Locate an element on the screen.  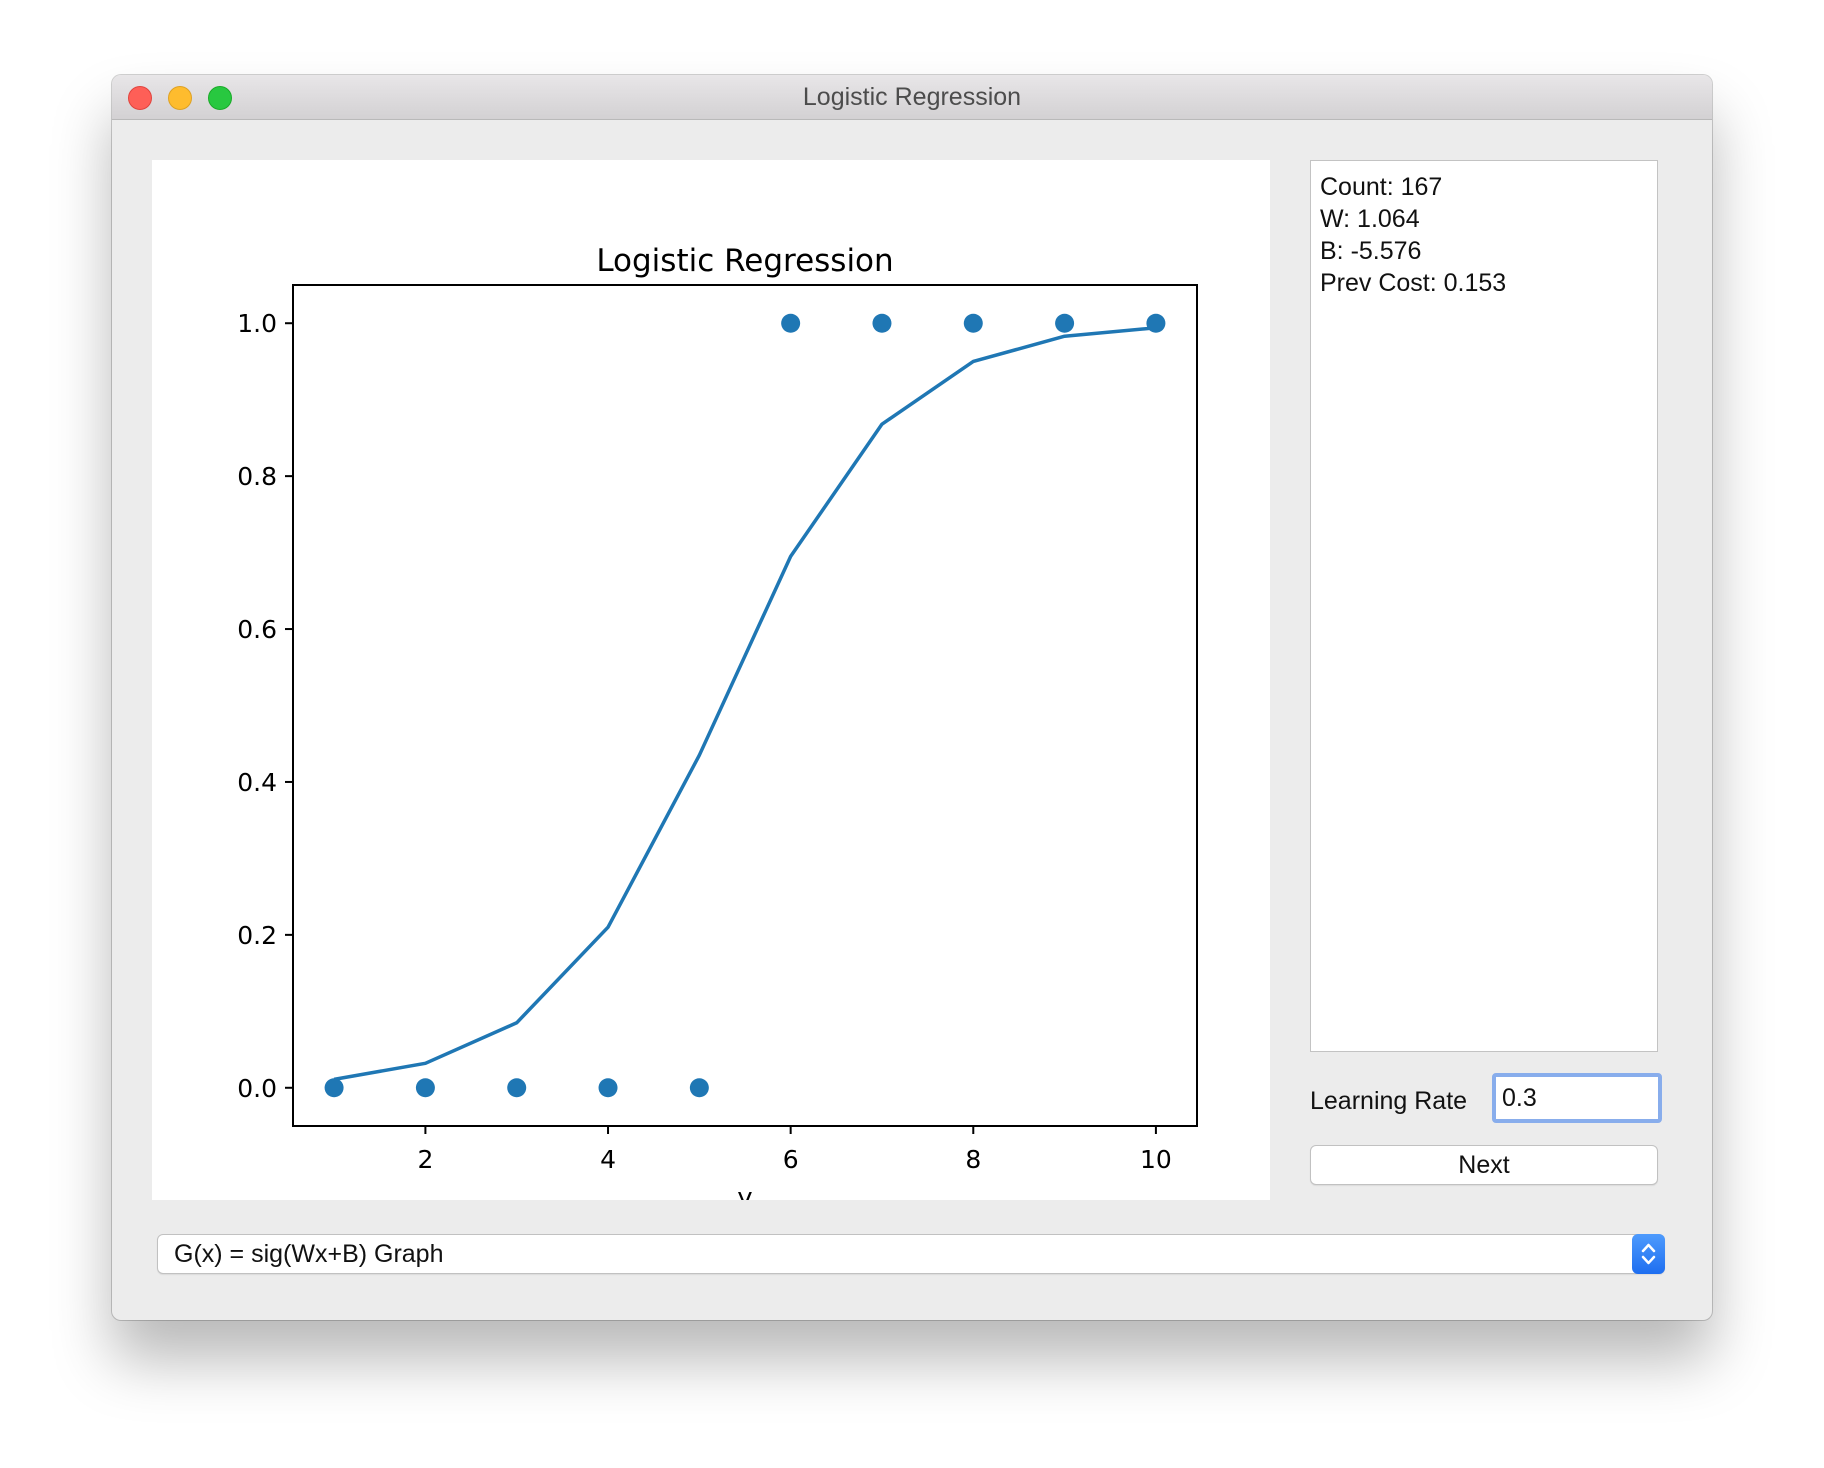
x-tick-label: 4 is located at coordinates (608, 1159).